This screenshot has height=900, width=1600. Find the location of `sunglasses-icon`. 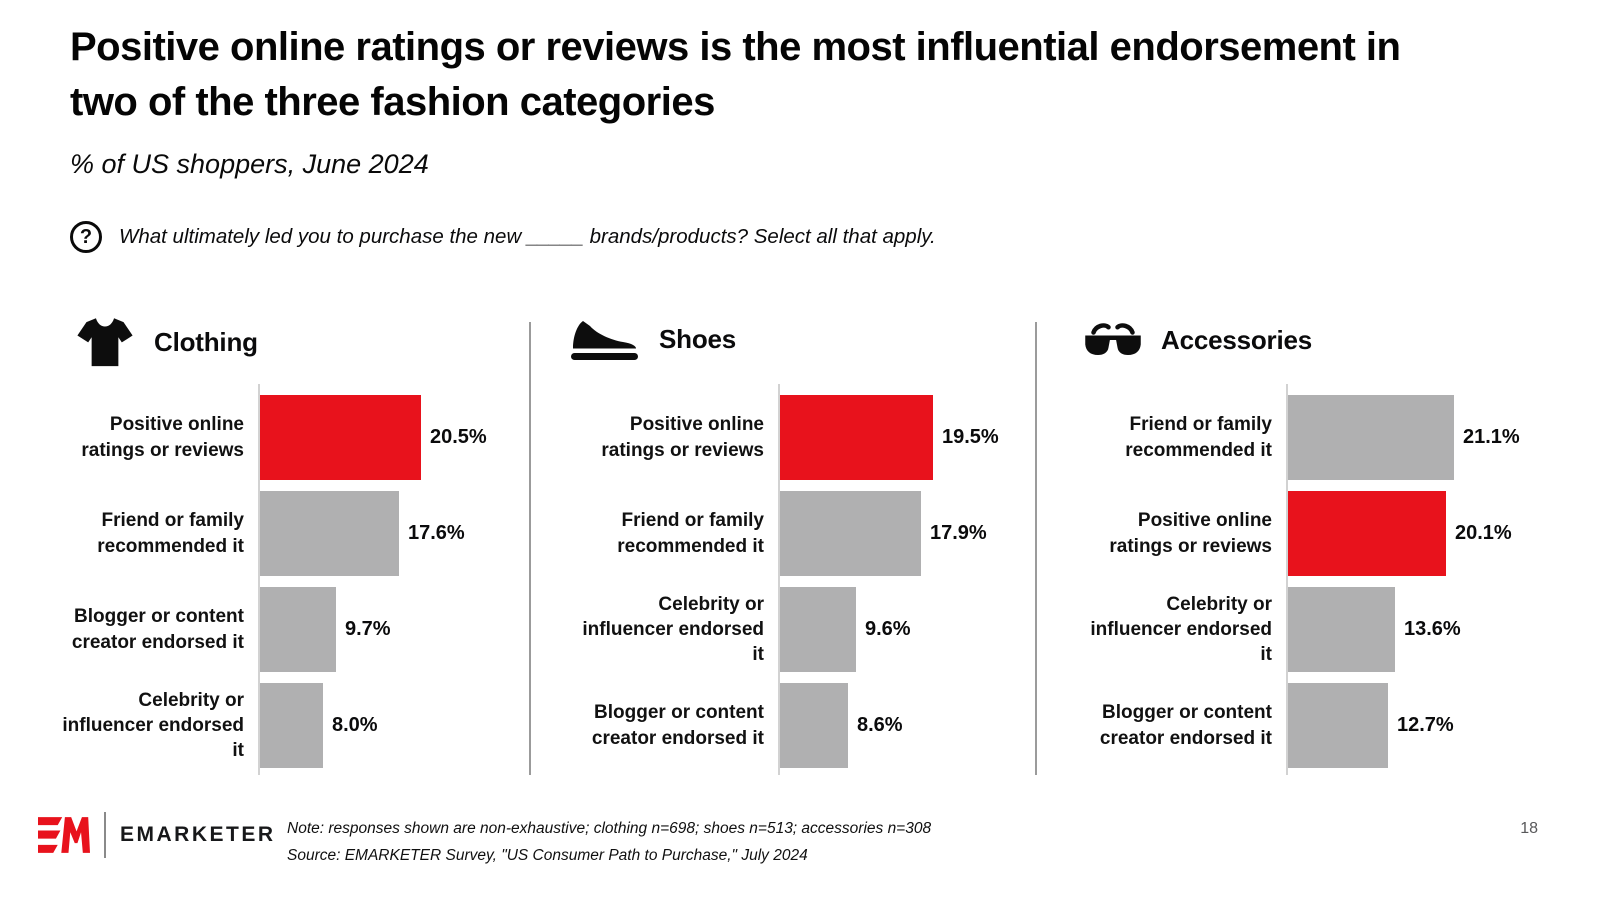

sunglasses-icon is located at coordinates (1113, 340).